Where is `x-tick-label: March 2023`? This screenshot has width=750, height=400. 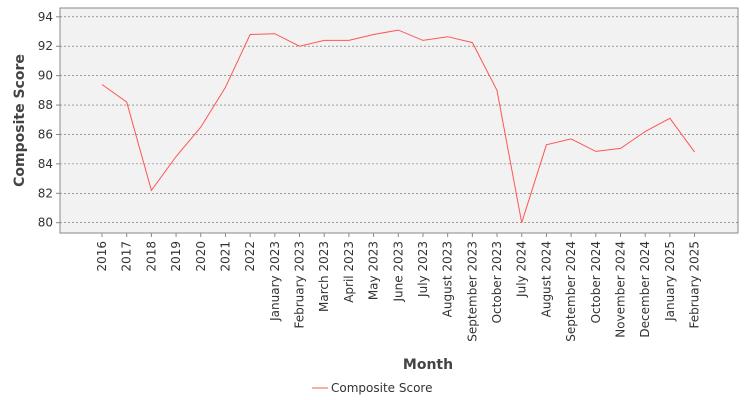 x-tick-label: March 2023 is located at coordinates (324, 276).